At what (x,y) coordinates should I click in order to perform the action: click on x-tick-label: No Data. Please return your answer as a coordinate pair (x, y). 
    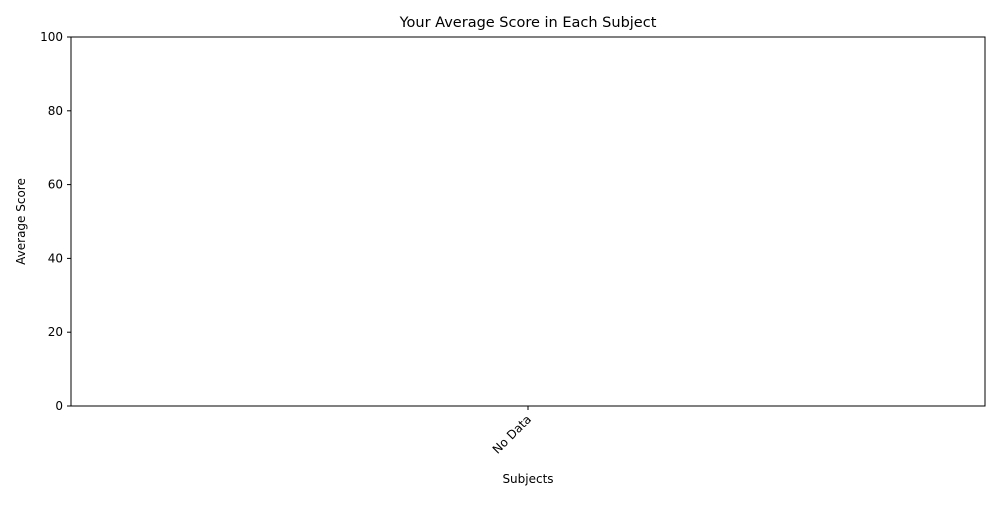
    Looking at the image, I should click on (512, 434).